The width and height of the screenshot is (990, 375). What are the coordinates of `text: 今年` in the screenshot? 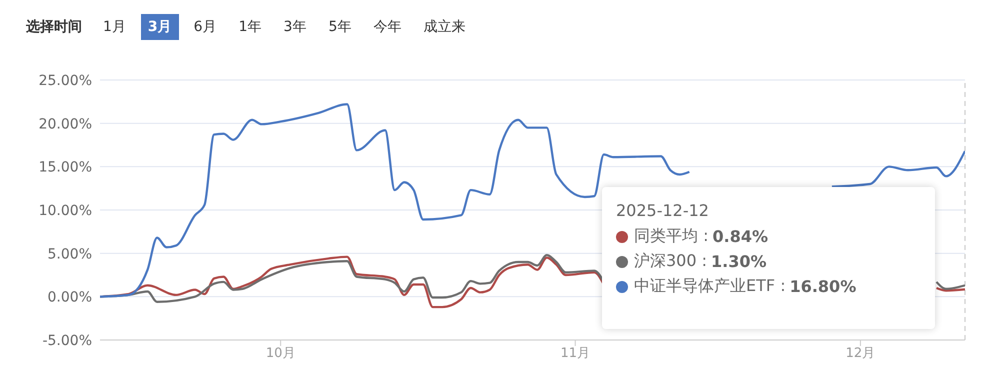 It's located at (387, 27).